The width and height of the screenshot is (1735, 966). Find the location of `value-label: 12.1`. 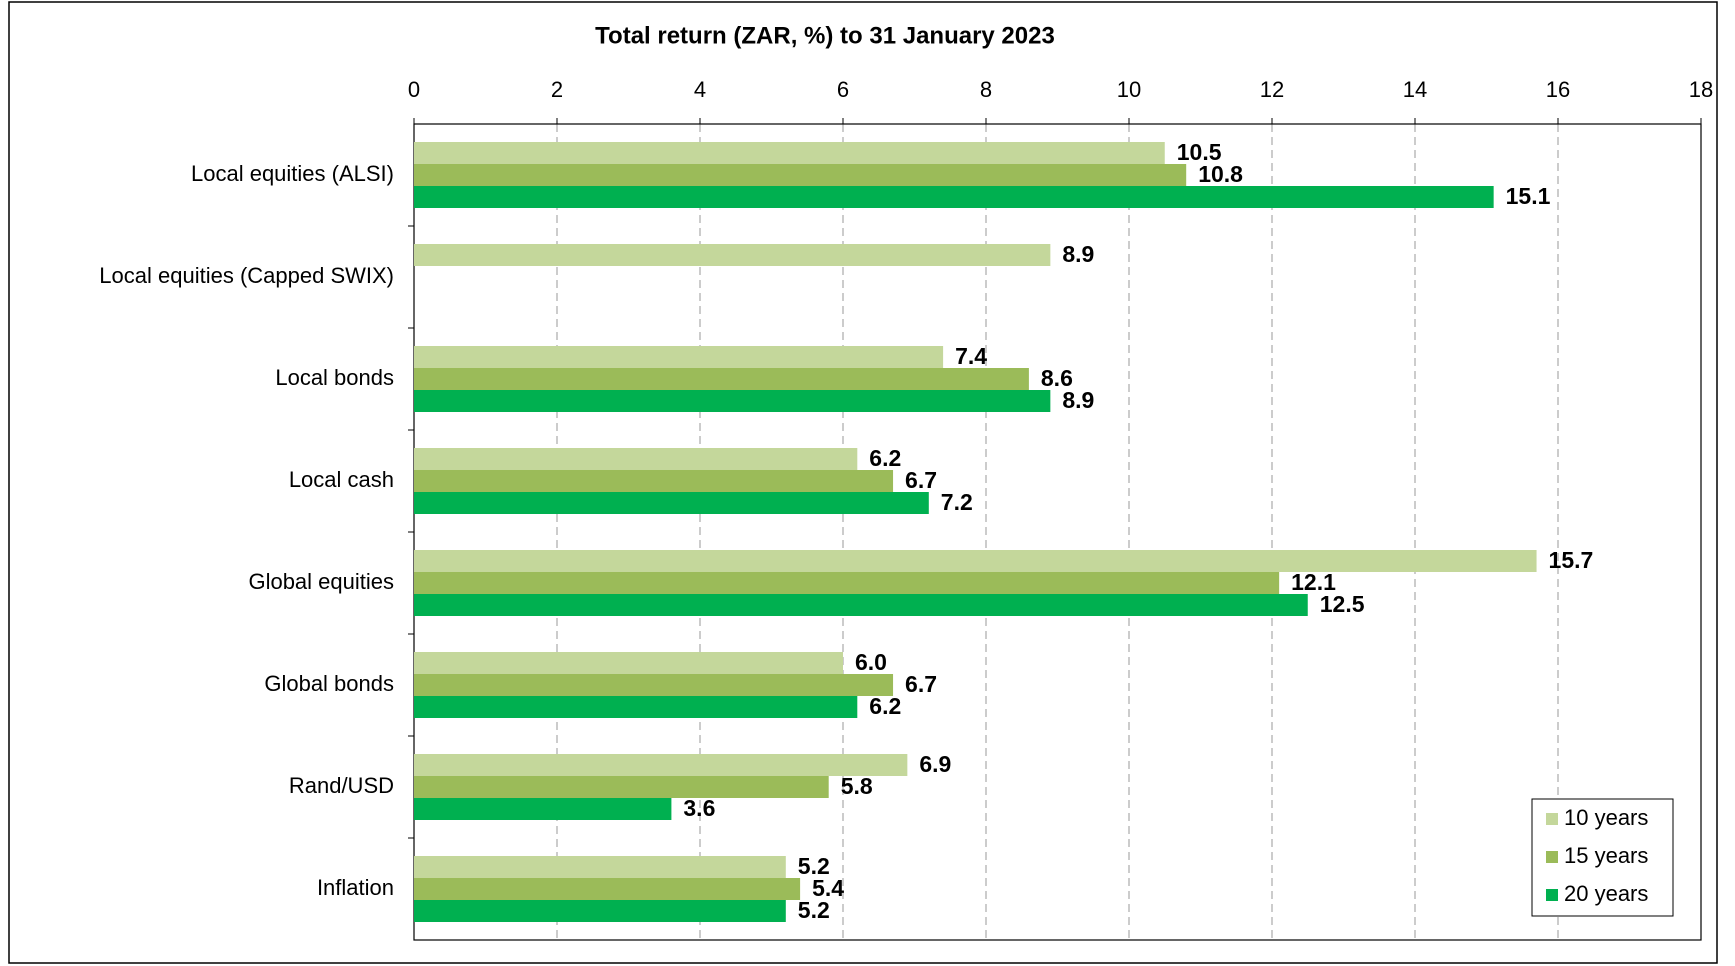

value-label: 12.1 is located at coordinates (1313, 582).